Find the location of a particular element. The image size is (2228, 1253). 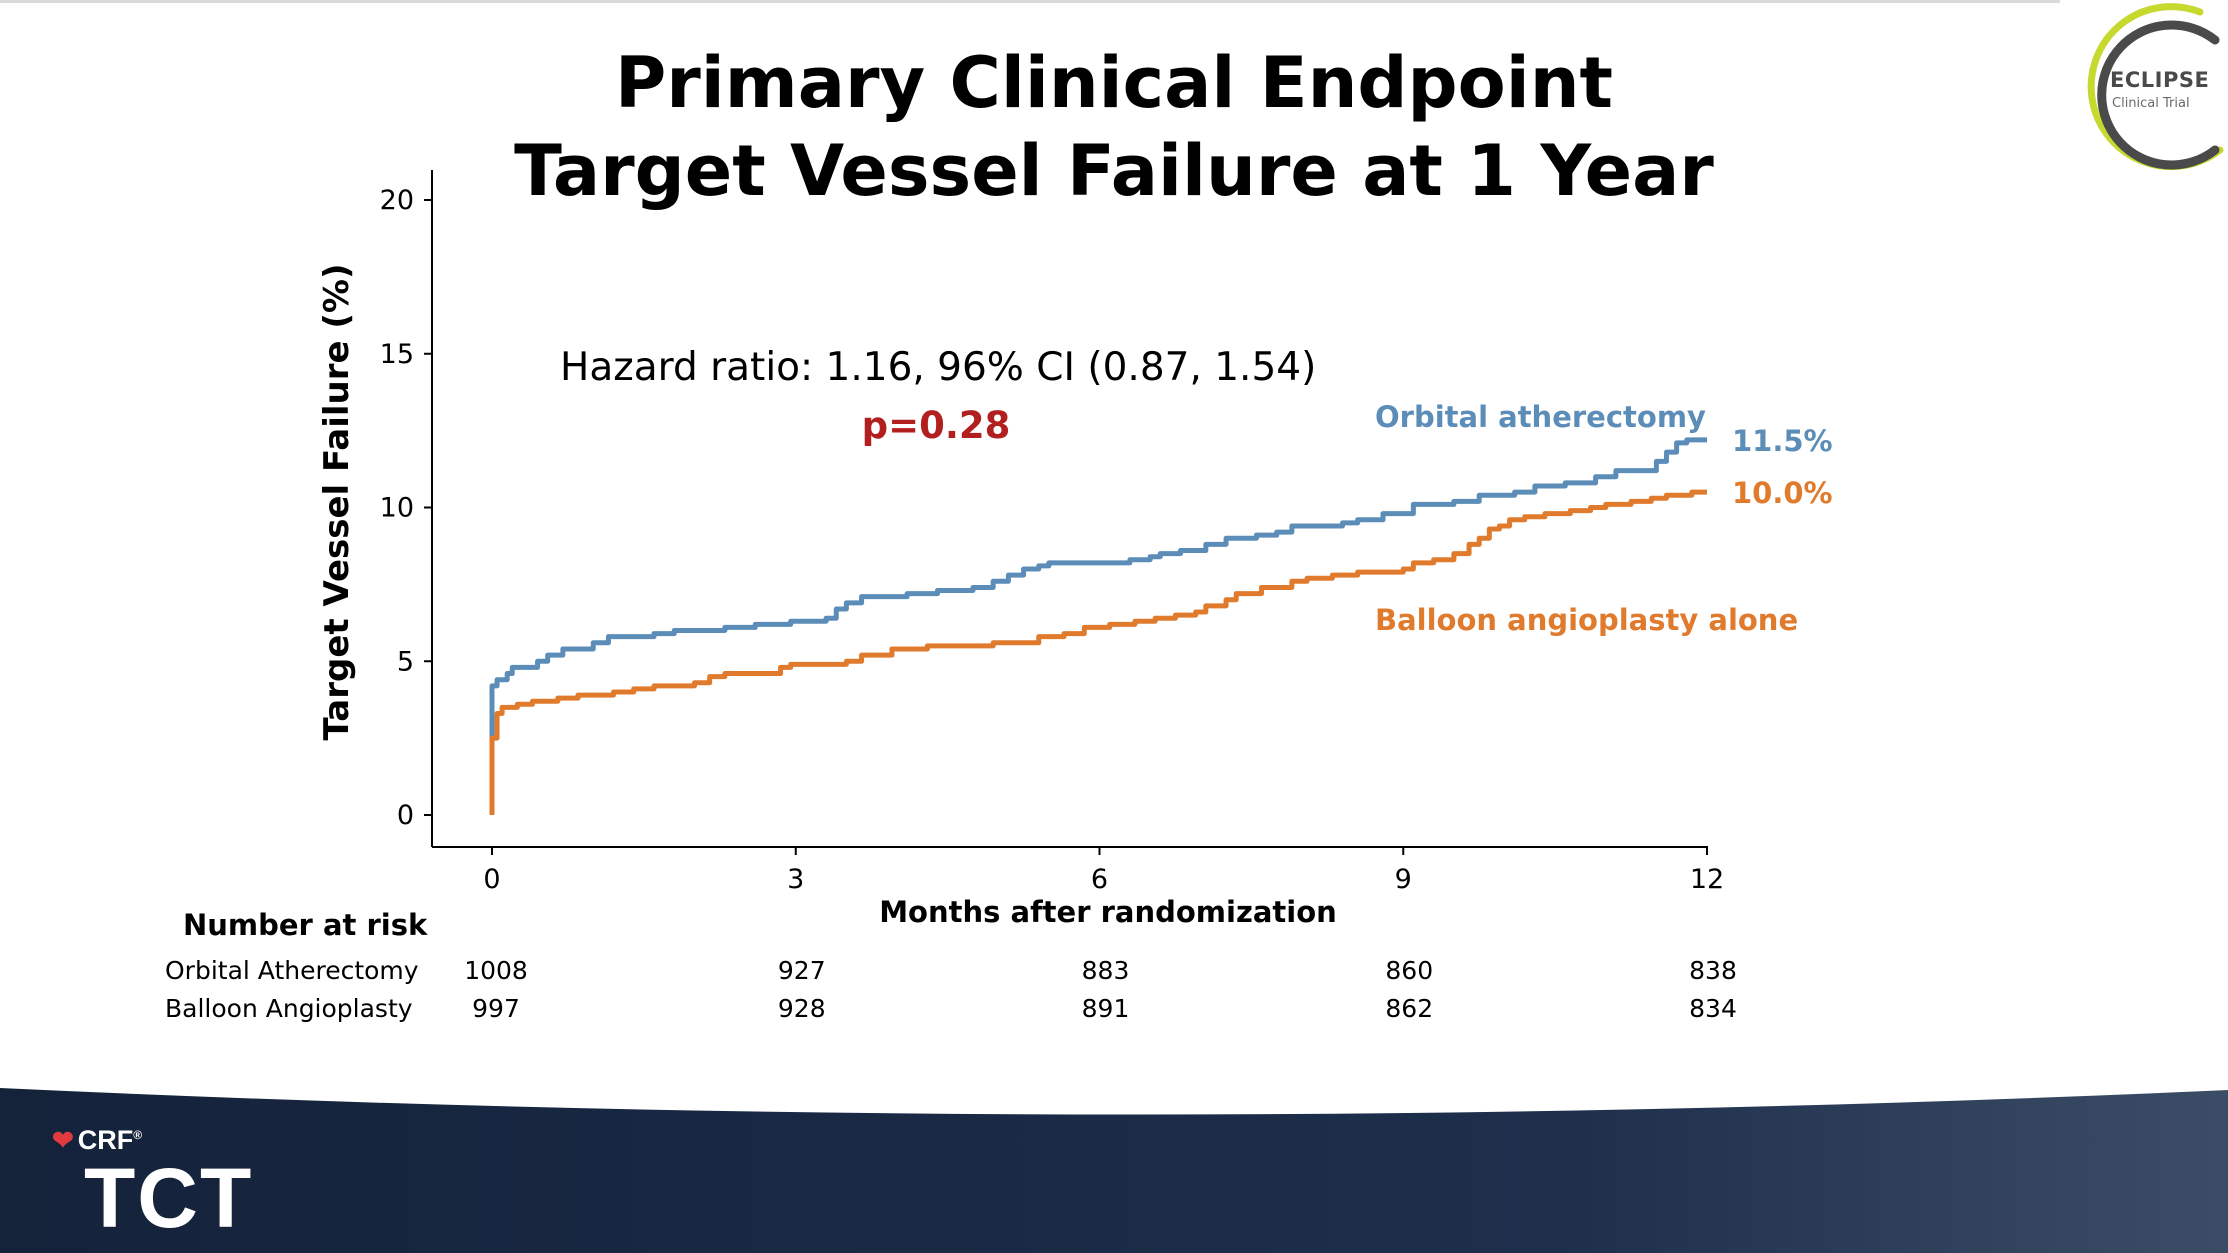

risk-cell: 927 is located at coordinates (801, 970).